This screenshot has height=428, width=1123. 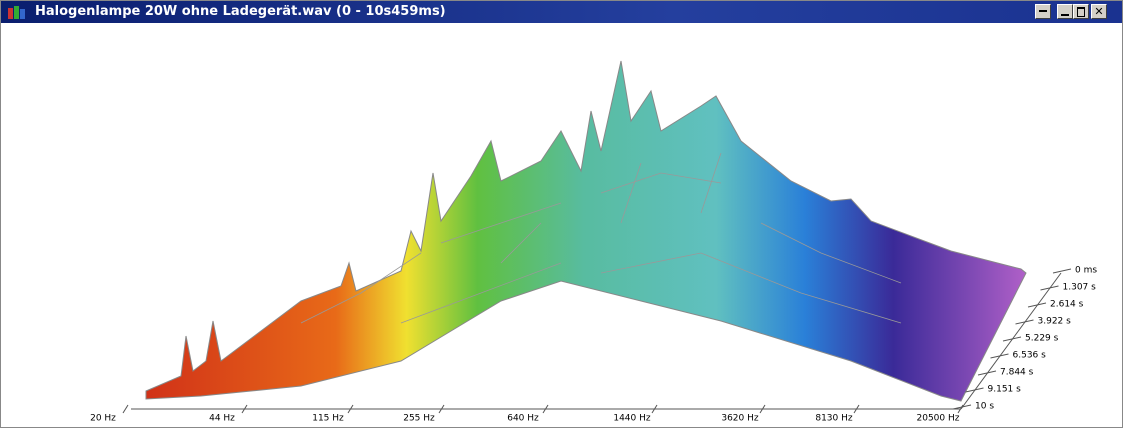 What do you see at coordinates (1065, 11) in the screenshot?
I see `minimize-button` at bounding box center [1065, 11].